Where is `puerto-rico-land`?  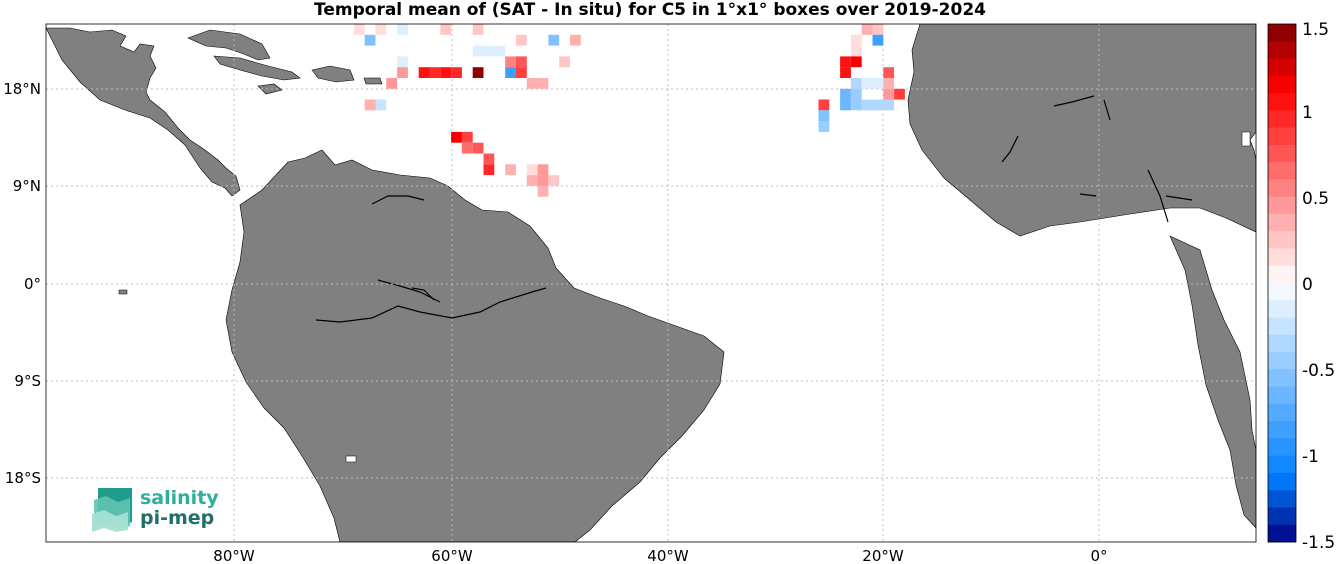
puerto-rico-land is located at coordinates (373, 81).